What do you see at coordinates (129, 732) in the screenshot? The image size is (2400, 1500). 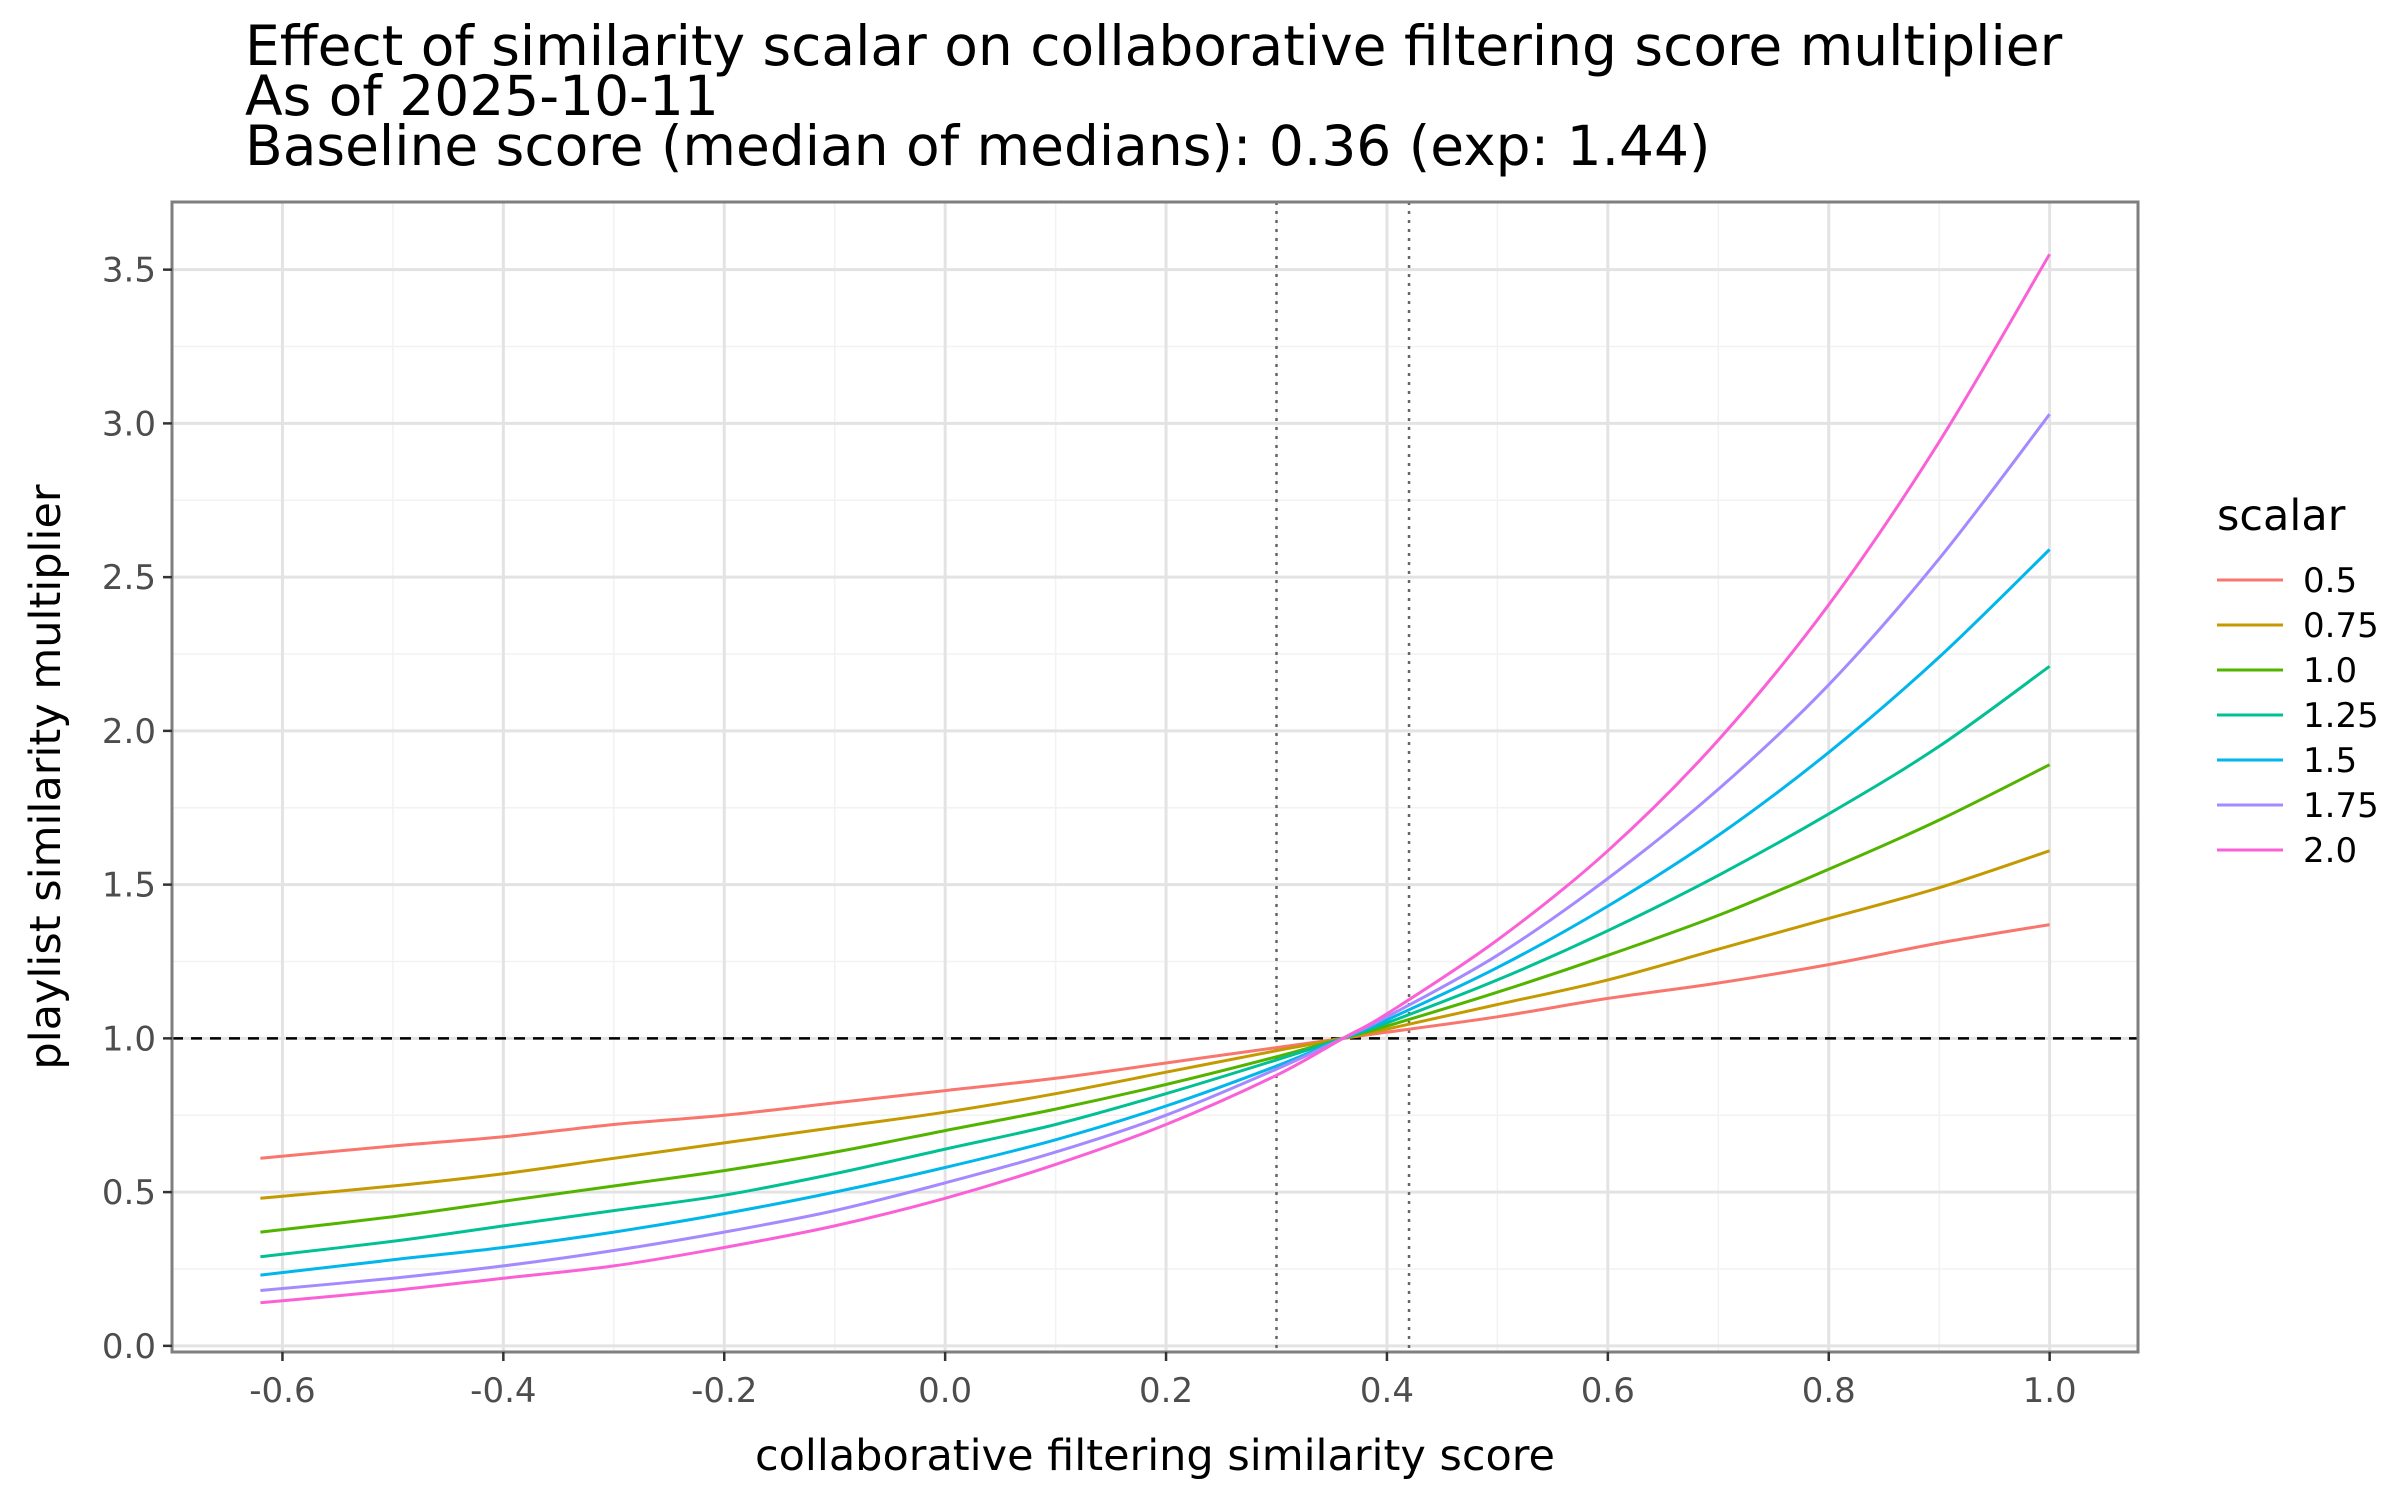 I see `y-tick-label: 2.0` at bounding box center [129, 732].